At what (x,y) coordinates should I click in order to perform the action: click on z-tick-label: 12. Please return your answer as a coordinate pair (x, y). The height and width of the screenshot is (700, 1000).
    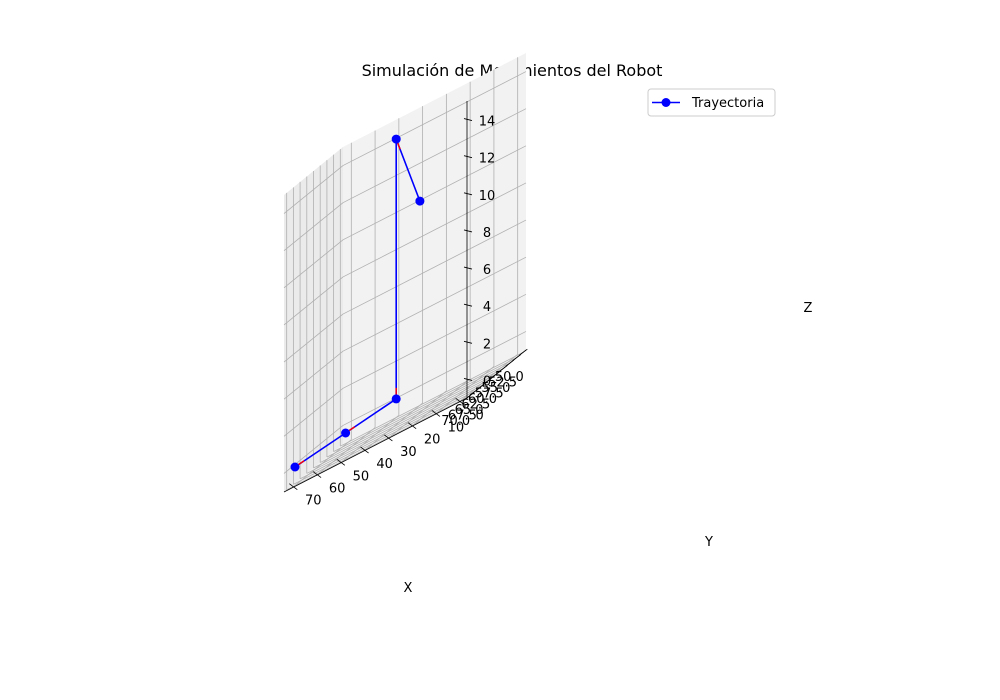
    Looking at the image, I should click on (487, 159).